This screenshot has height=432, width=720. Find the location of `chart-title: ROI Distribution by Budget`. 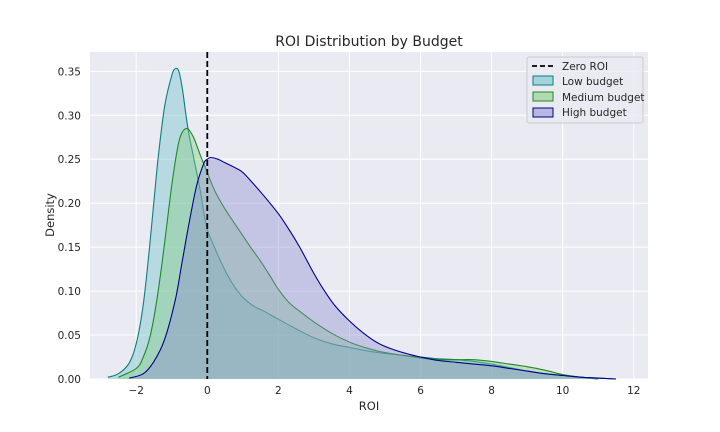

chart-title: ROI Distribution by Budget is located at coordinates (369, 42).